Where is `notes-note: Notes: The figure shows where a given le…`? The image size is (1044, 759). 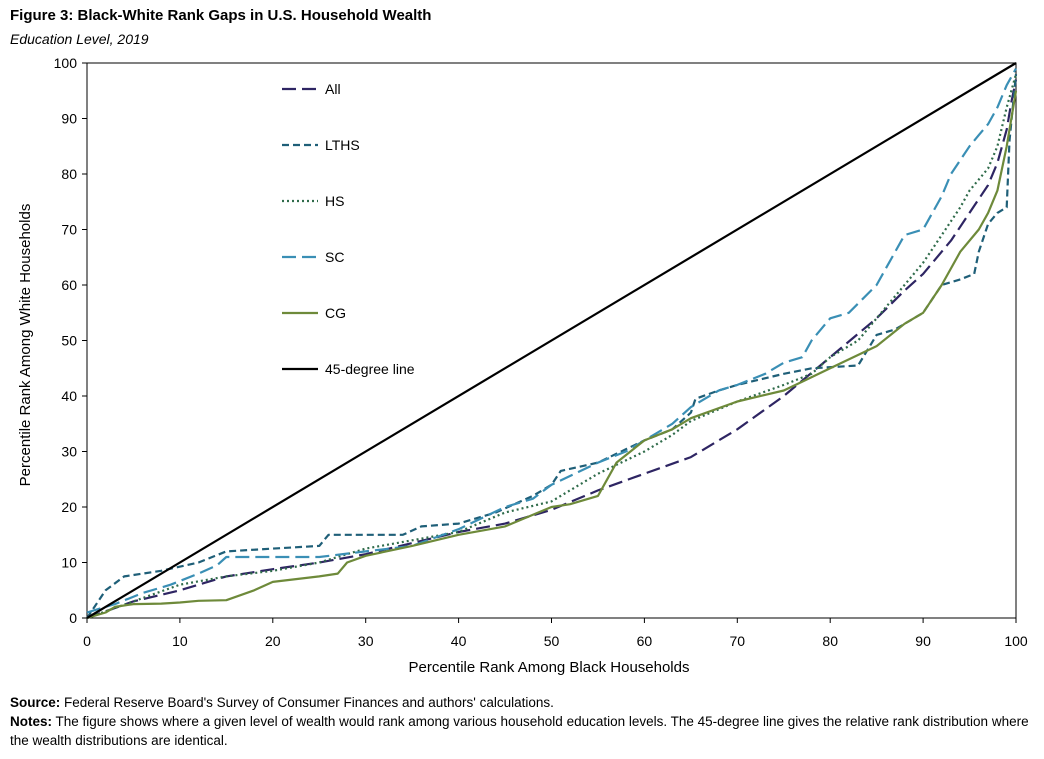 notes-note: Notes: The figure shows where a given le… is located at coordinates (522, 731).